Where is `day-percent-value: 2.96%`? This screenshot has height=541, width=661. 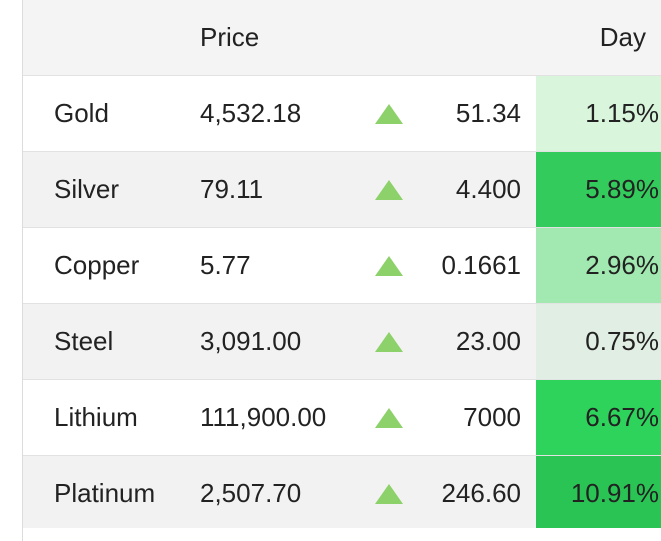
day-percent-value: 2.96% is located at coordinates (622, 265).